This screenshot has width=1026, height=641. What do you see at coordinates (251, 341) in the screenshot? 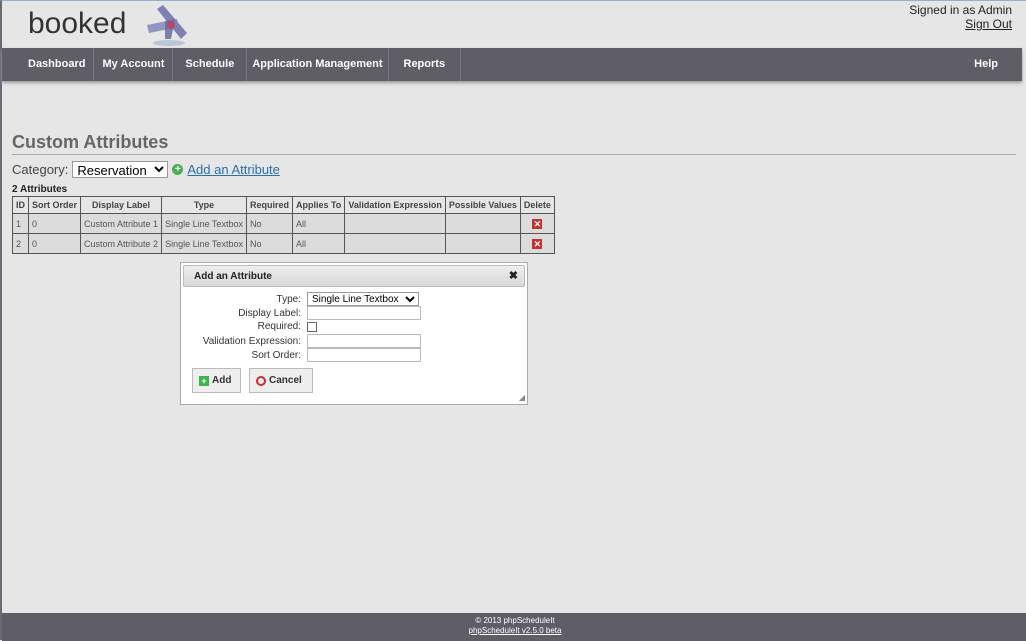
I see `validation-label: Validation Expression:` at bounding box center [251, 341].